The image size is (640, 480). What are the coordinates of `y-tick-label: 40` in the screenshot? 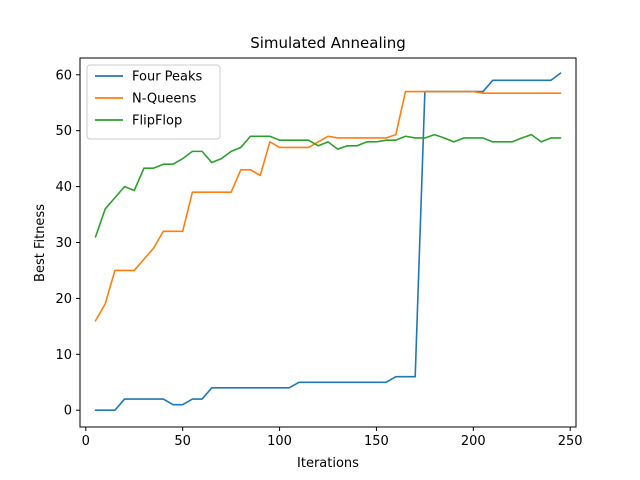 It's located at (63, 187).